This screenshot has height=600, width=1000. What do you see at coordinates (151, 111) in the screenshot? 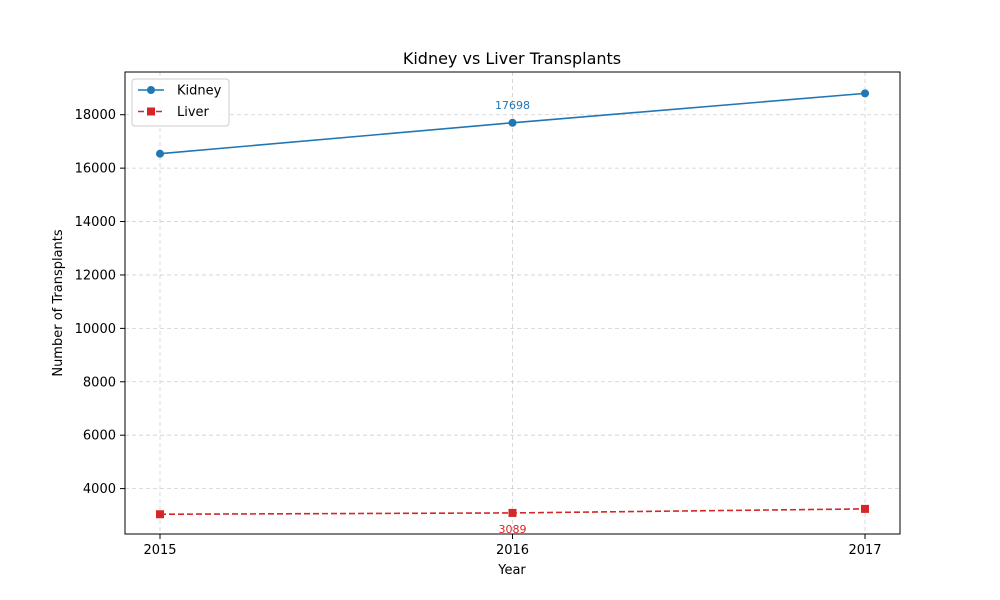
I see `legend-liver-marker` at bounding box center [151, 111].